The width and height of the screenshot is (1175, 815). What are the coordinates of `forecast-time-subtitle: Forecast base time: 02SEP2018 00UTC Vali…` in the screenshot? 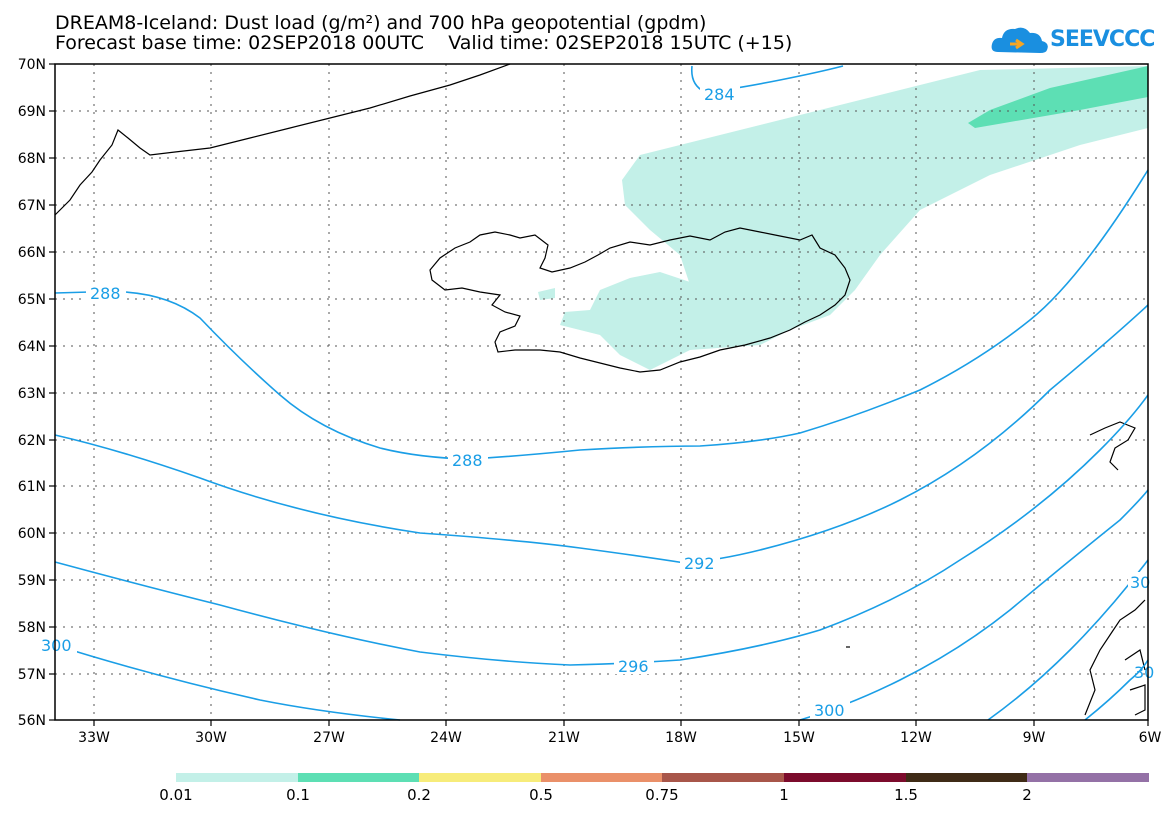 It's located at (424, 43).